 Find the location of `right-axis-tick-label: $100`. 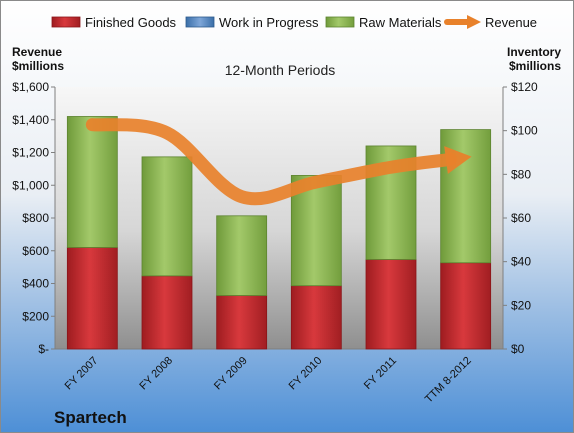

right-axis-tick-label: $100 is located at coordinates (524, 131).